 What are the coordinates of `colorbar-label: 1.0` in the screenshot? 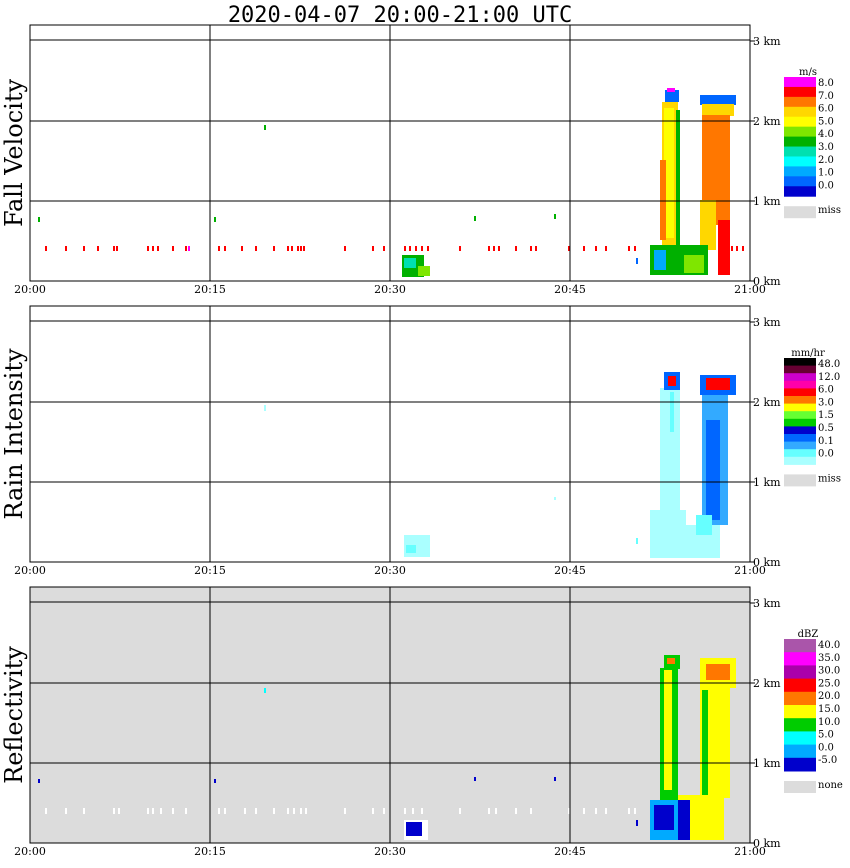 It's located at (826, 173).